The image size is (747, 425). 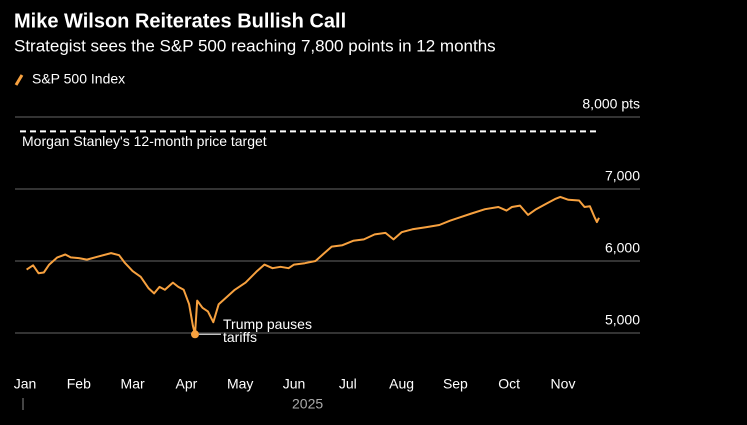 I want to click on x-tick-label: Nov, so click(x=563, y=384).